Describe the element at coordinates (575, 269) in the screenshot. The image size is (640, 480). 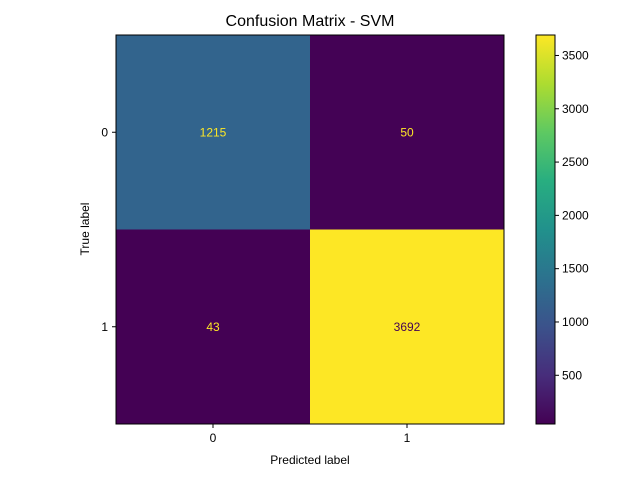
I see `colorbar-tick-label-2: 1500` at that location.